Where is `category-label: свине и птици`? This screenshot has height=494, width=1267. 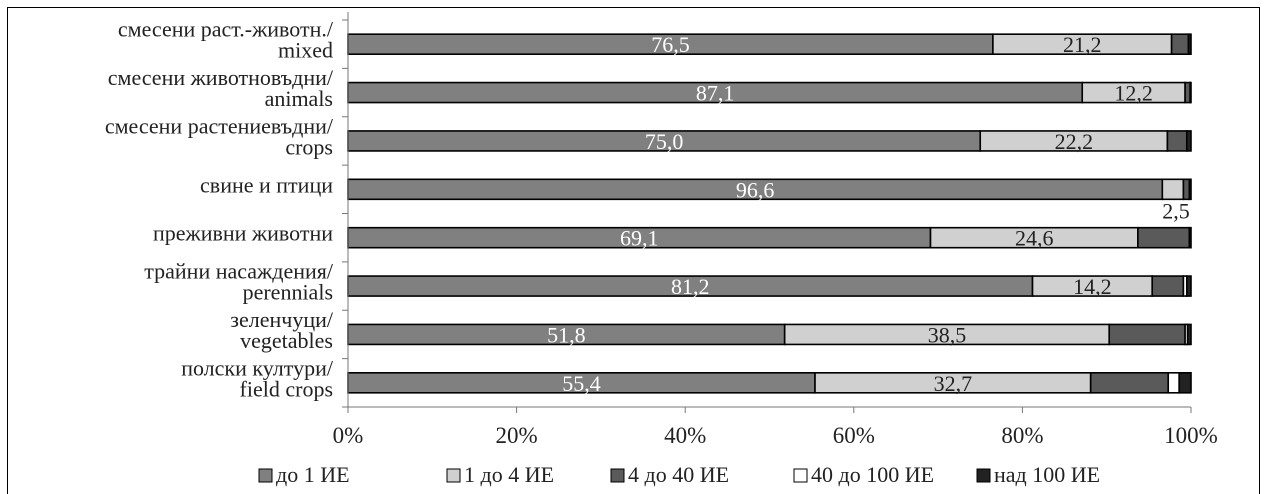
category-label: свине и птици is located at coordinates (266, 184).